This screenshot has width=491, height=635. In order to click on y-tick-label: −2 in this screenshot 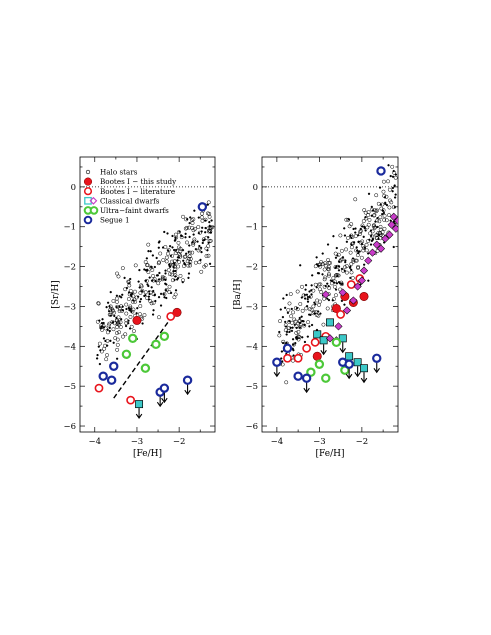, I will do `click(69, 268)`.